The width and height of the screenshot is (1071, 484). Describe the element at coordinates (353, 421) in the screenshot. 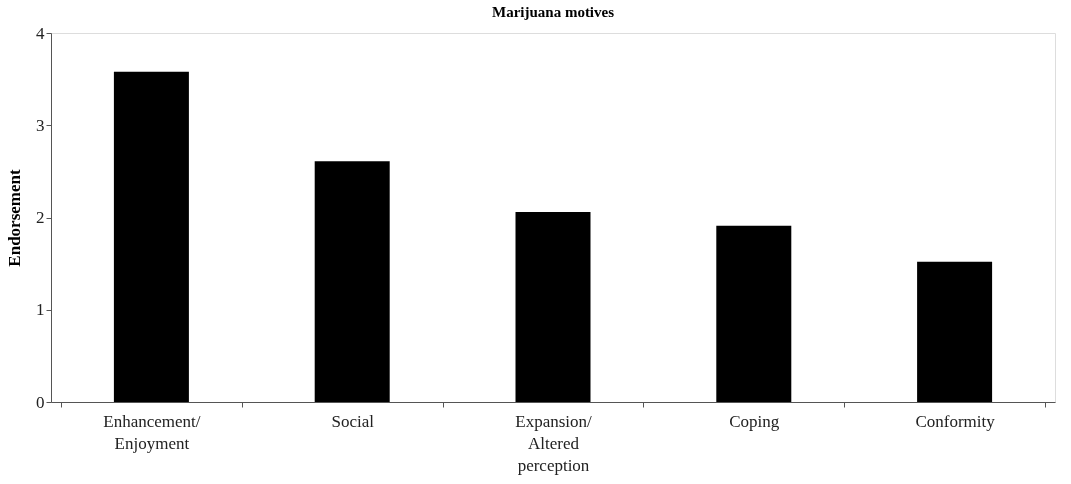

I see `x-tick-label: Social` at that location.